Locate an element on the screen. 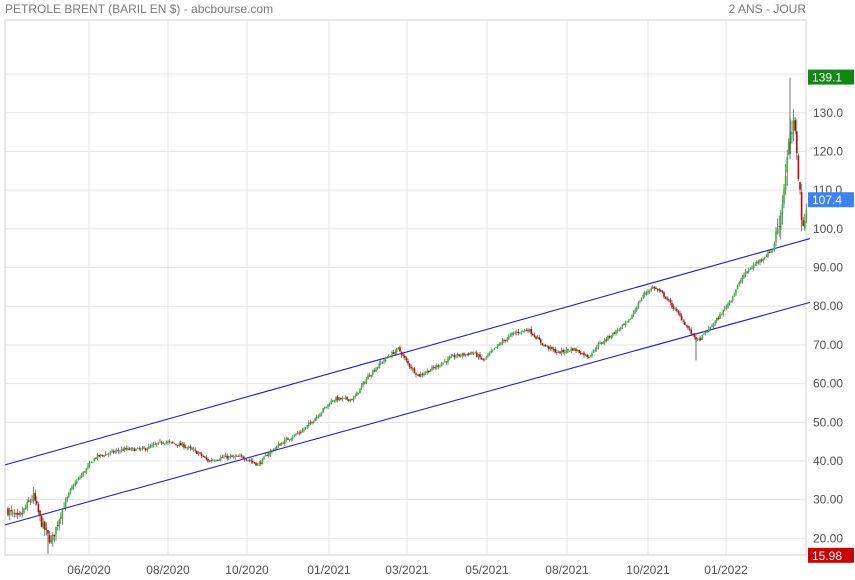 This screenshot has height=580, width=855. chart-period: 2 ANS - JOUR is located at coordinates (767, 9).